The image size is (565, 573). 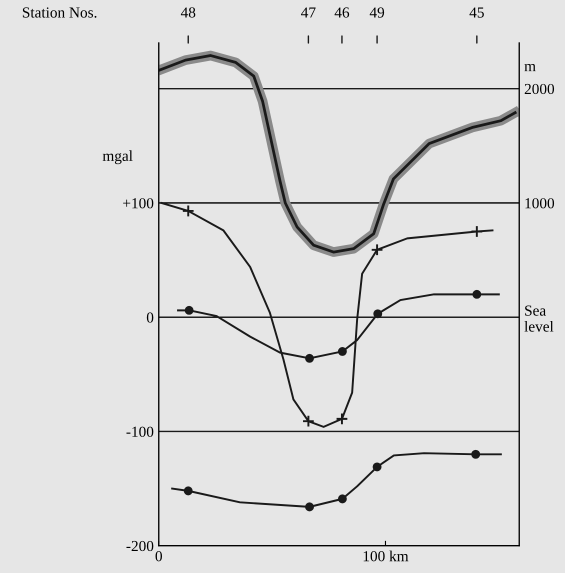 I want to click on text: 45, so click(x=477, y=12).